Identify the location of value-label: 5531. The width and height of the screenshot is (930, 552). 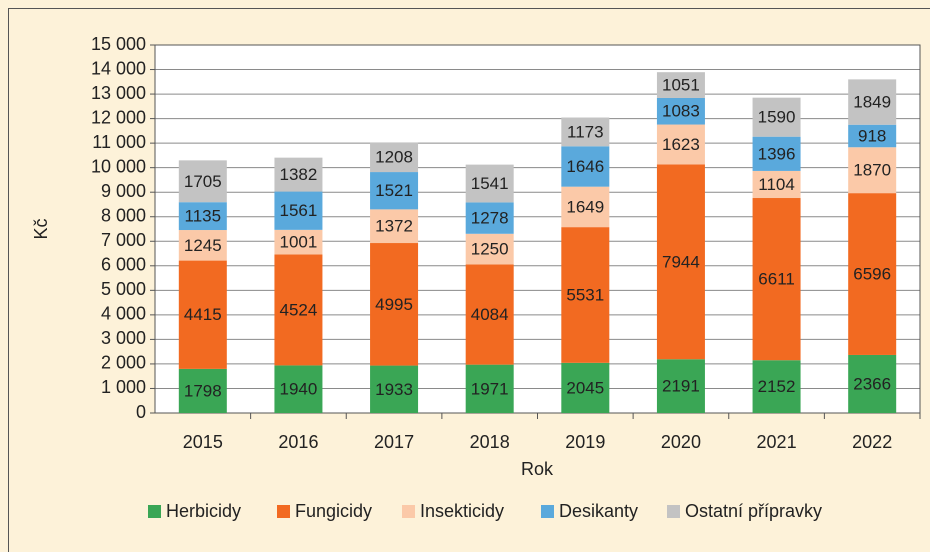
(585, 294).